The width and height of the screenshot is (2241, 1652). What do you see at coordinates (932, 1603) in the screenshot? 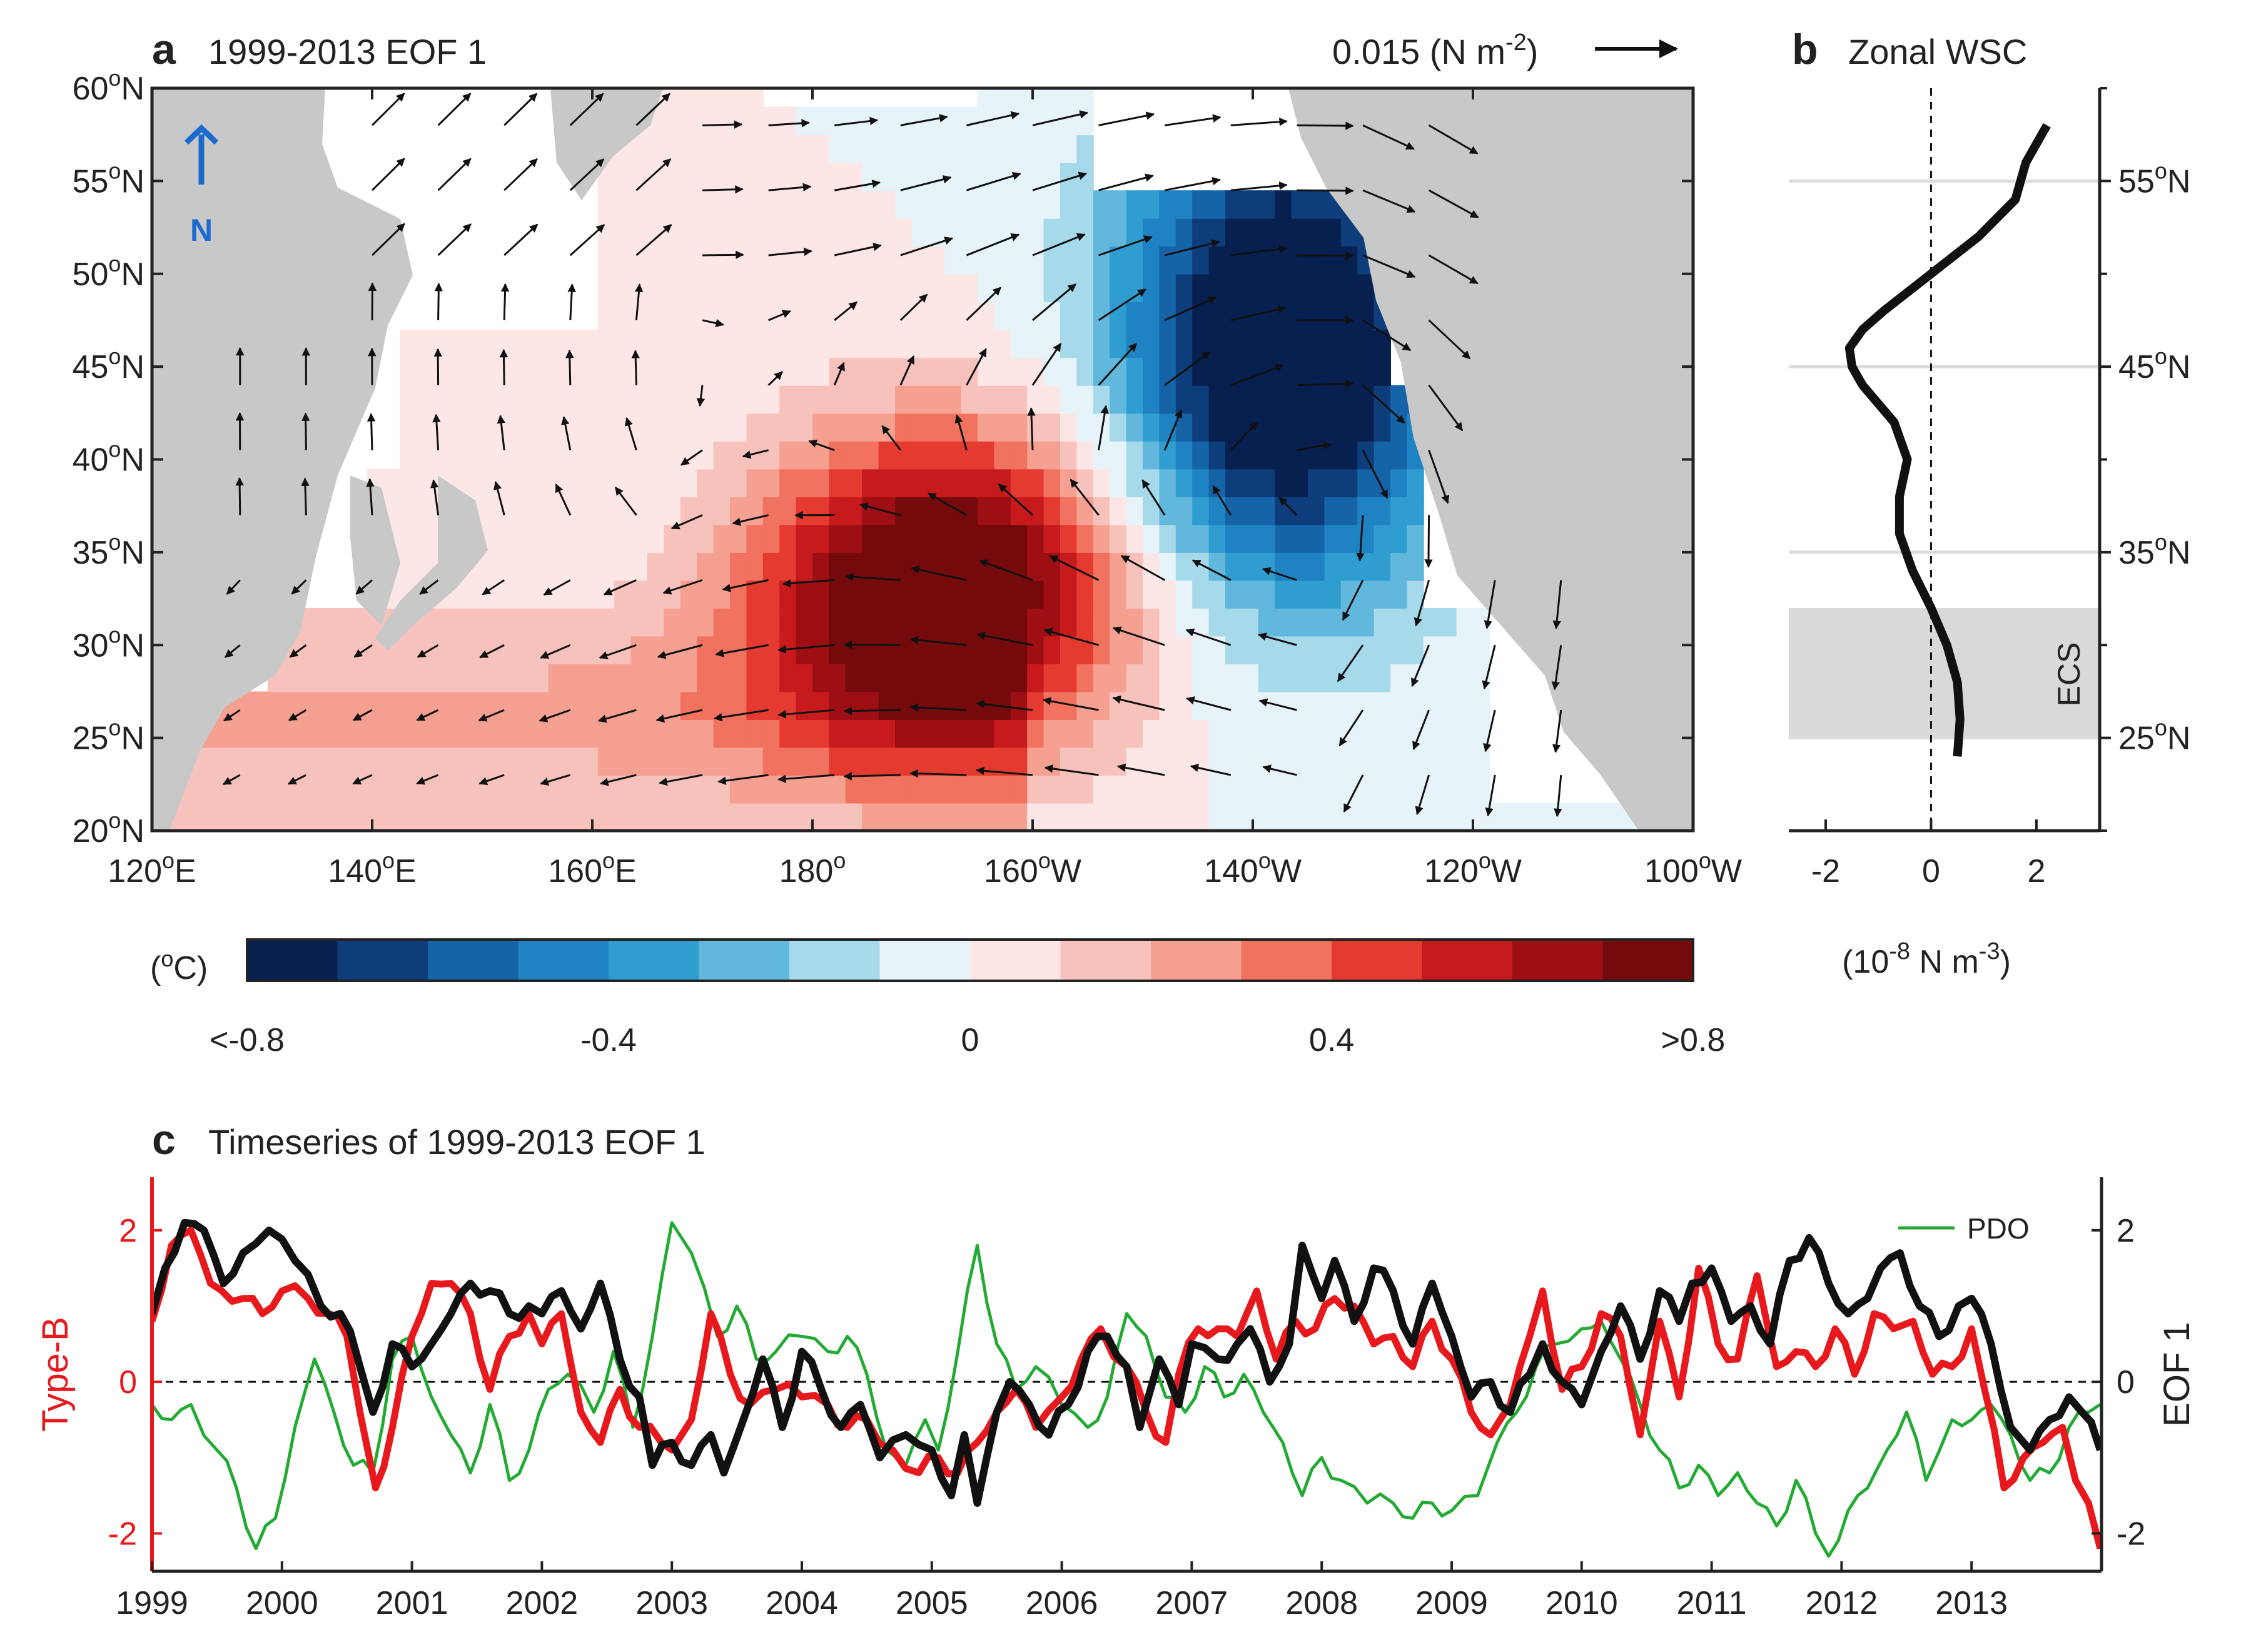
I see `year-tick-label: 2005` at bounding box center [932, 1603].